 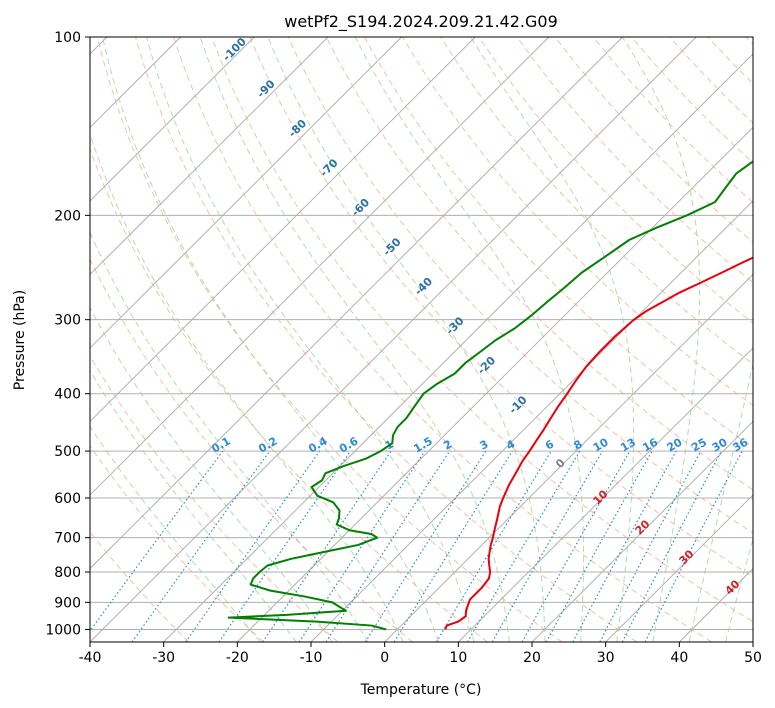 What do you see at coordinates (733, 587) in the screenshot?
I see `moist-adiabat-label: 40` at bounding box center [733, 587].